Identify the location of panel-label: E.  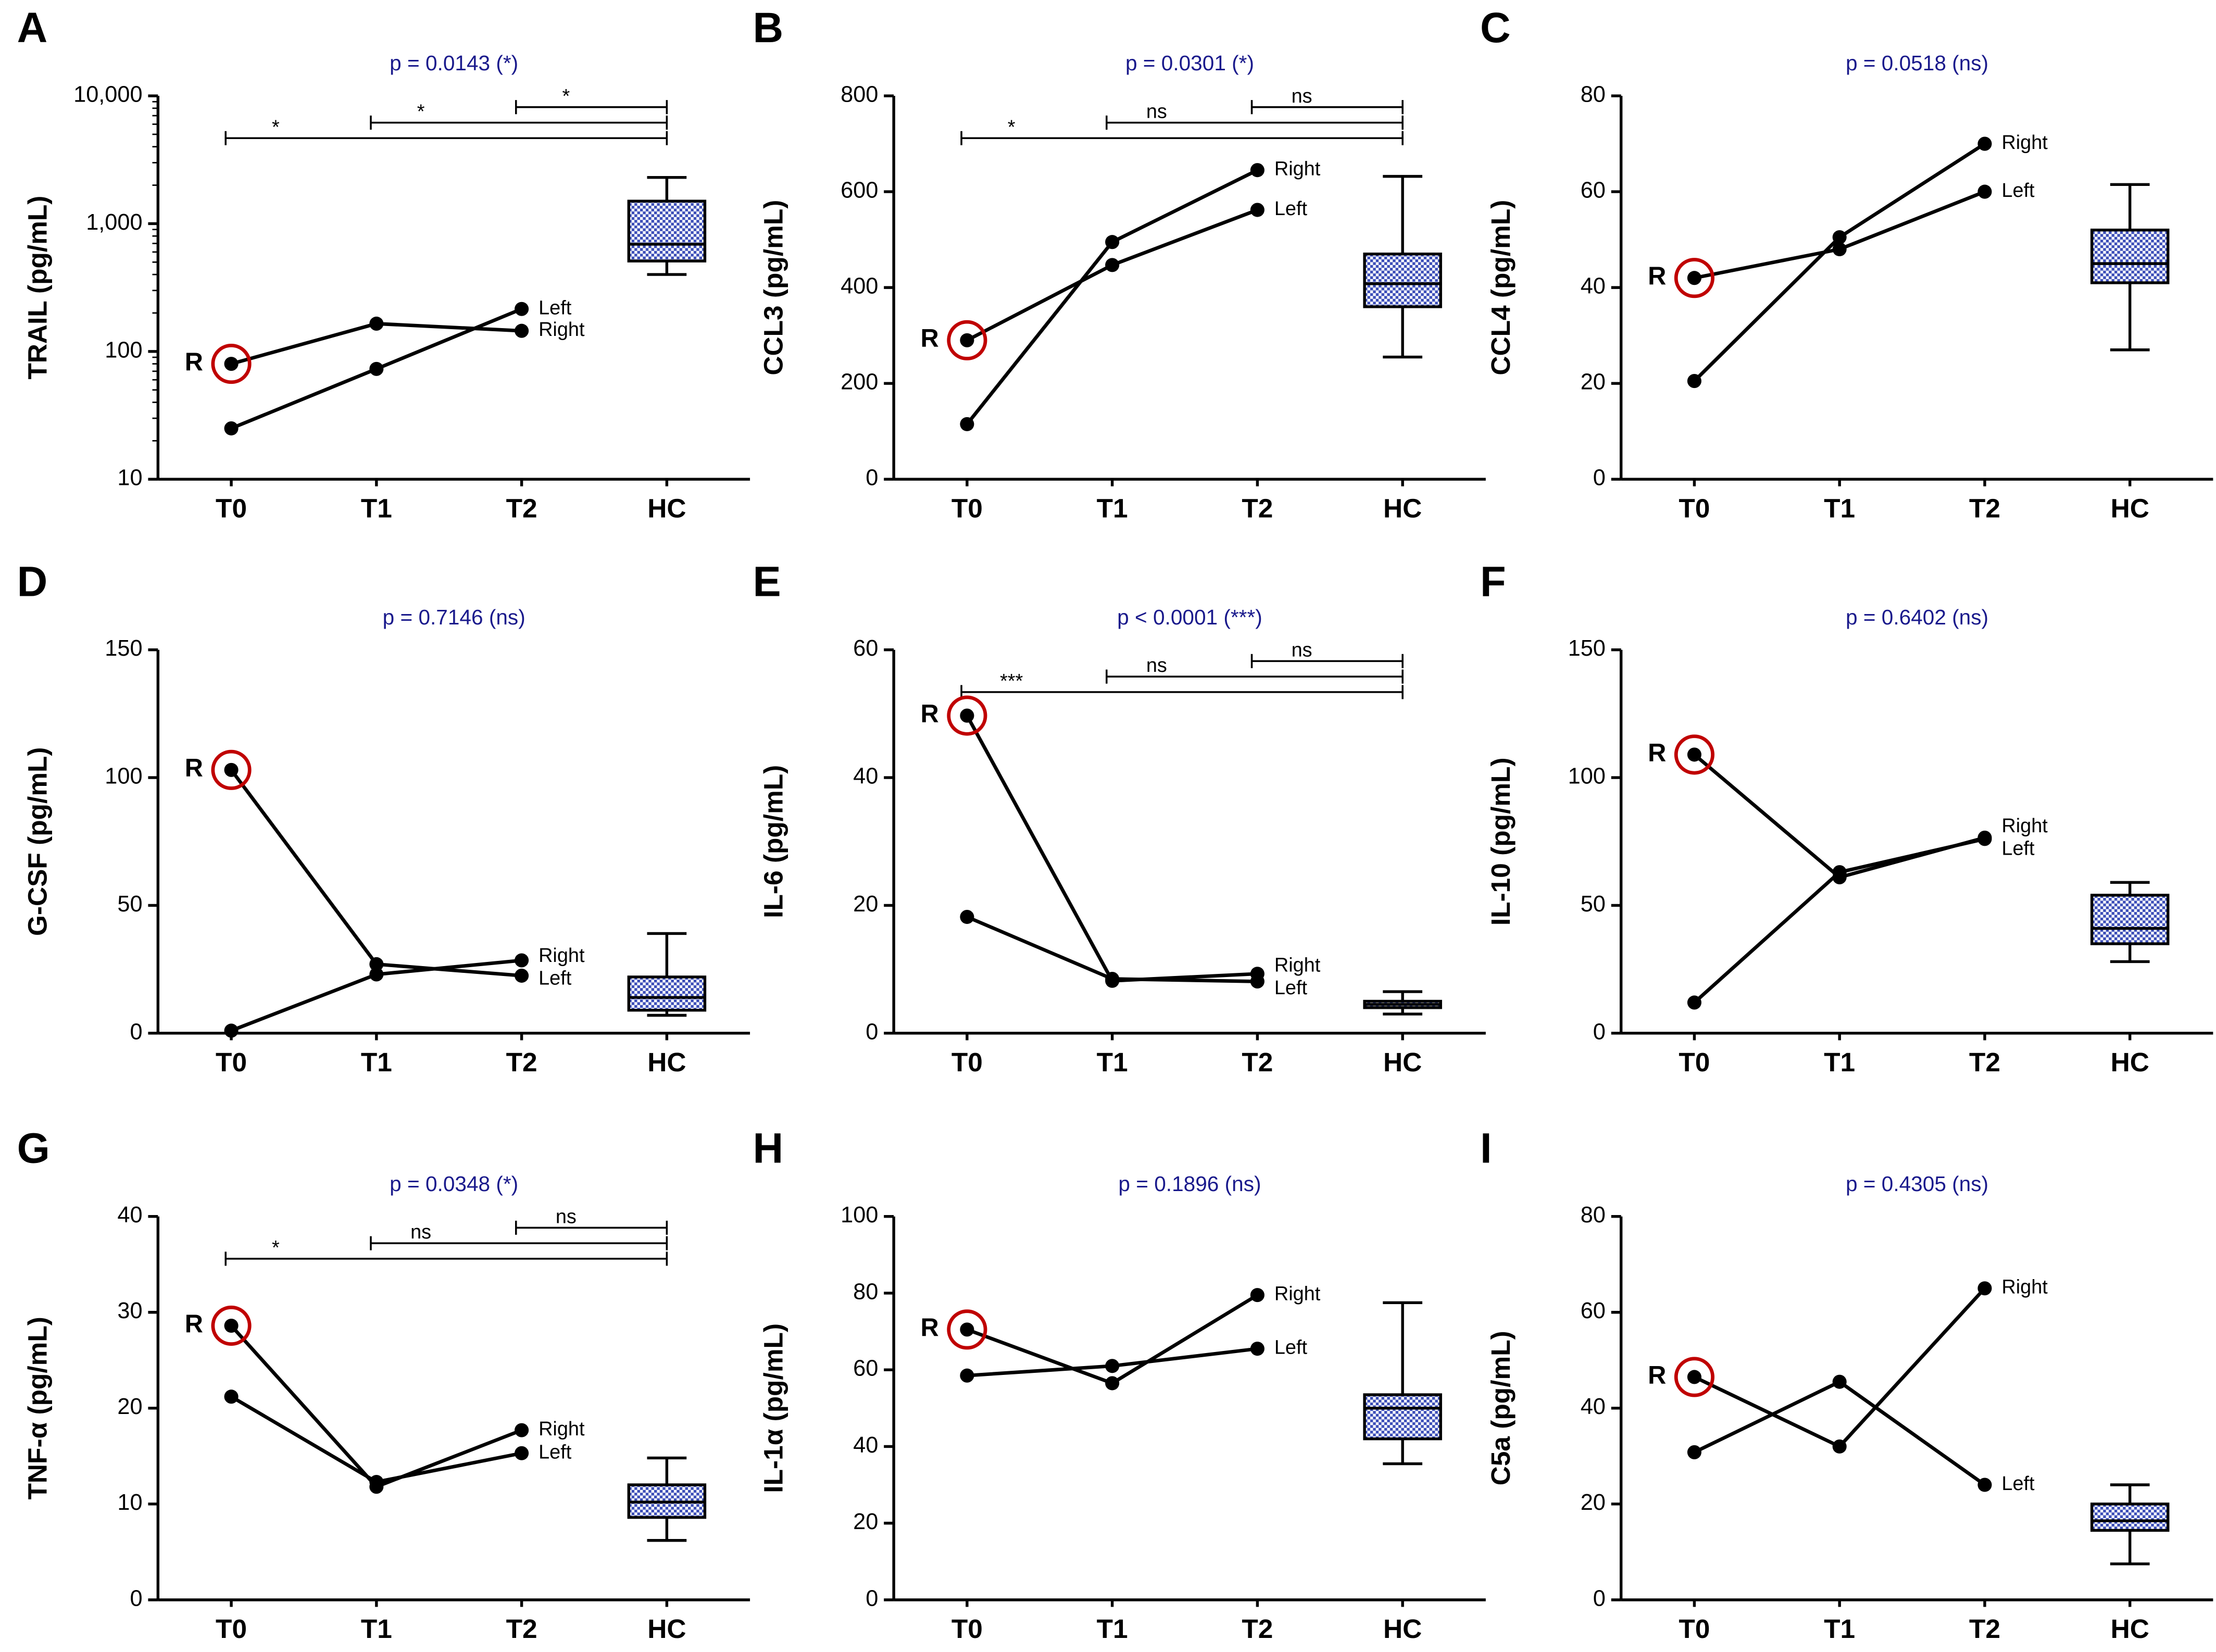
(767, 583).